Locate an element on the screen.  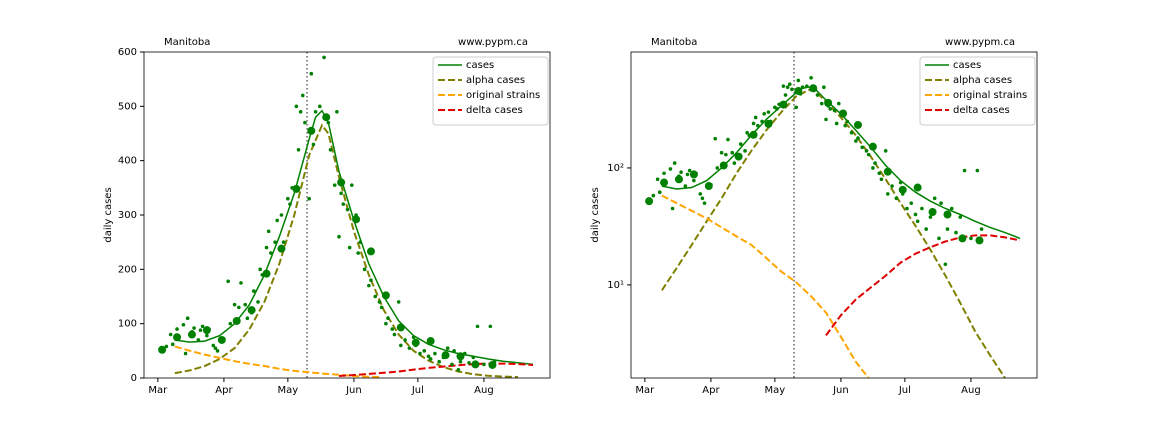
y-tick-label: 600 is located at coordinates (127, 52).